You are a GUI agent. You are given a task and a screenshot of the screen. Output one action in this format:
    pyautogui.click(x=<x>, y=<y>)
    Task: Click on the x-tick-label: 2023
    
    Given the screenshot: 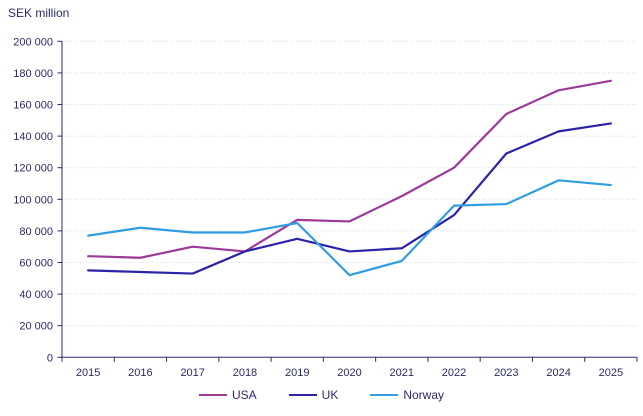 What is the action you would take?
    pyautogui.click(x=506, y=373)
    